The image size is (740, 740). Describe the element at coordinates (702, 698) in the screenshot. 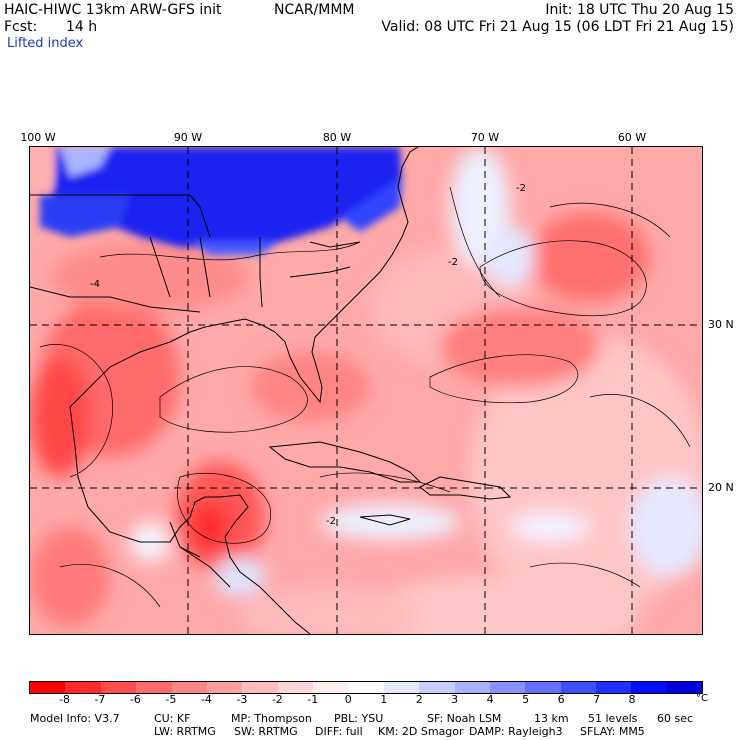

I see `colorbar-unit: °C` at that location.